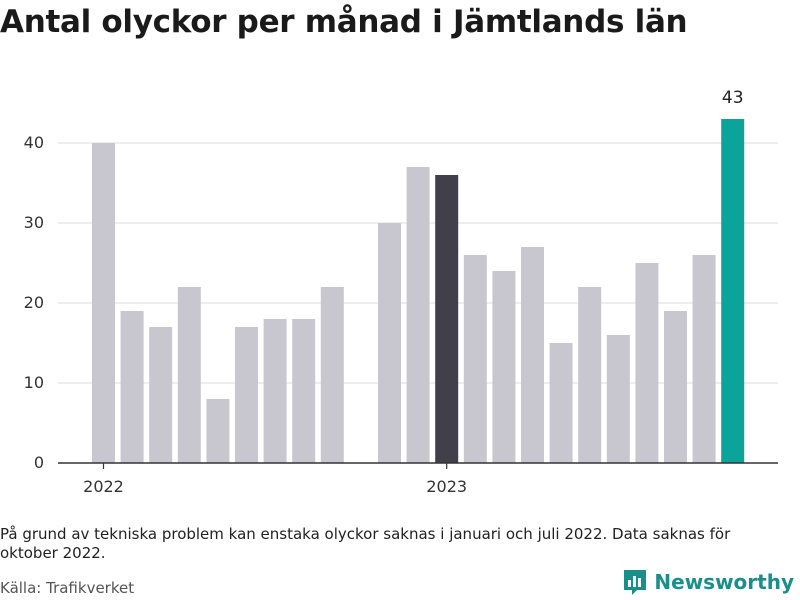 The image size is (800, 600). Describe the element at coordinates (724, 582) in the screenshot. I see `brand-name: Newsworthy` at that location.